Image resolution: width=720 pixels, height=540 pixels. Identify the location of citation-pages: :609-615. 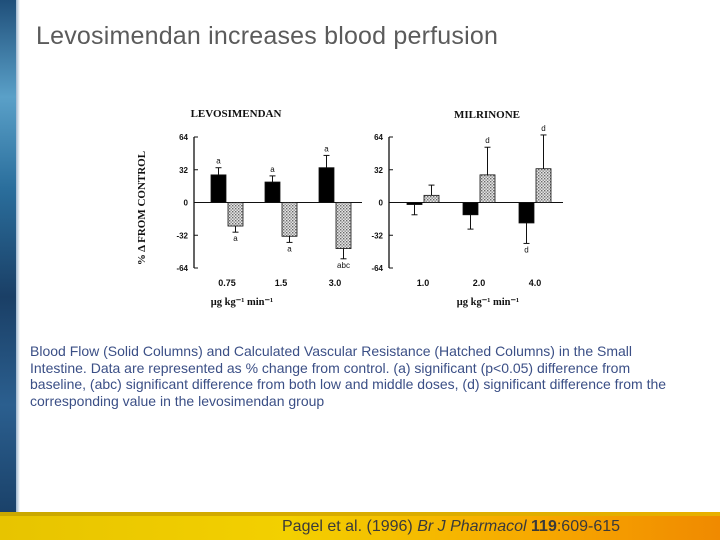
(588, 526).